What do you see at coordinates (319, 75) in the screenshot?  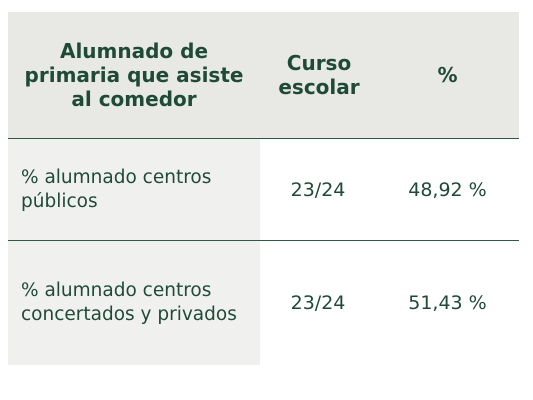 I see `header-curso-escolar: Curso escolar` at bounding box center [319, 75].